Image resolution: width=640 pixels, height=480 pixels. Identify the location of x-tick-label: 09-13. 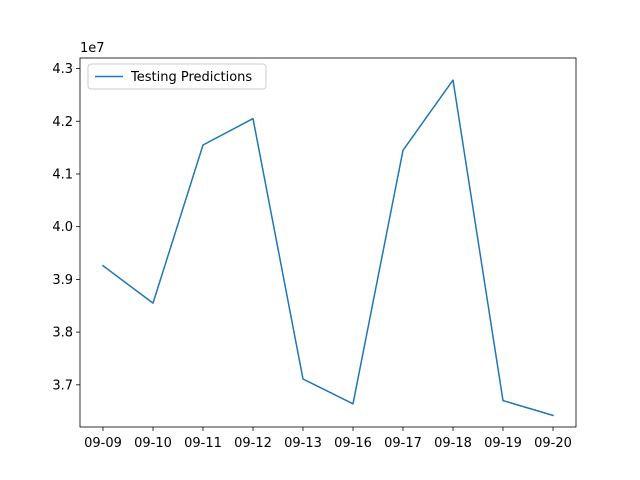
(303, 443).